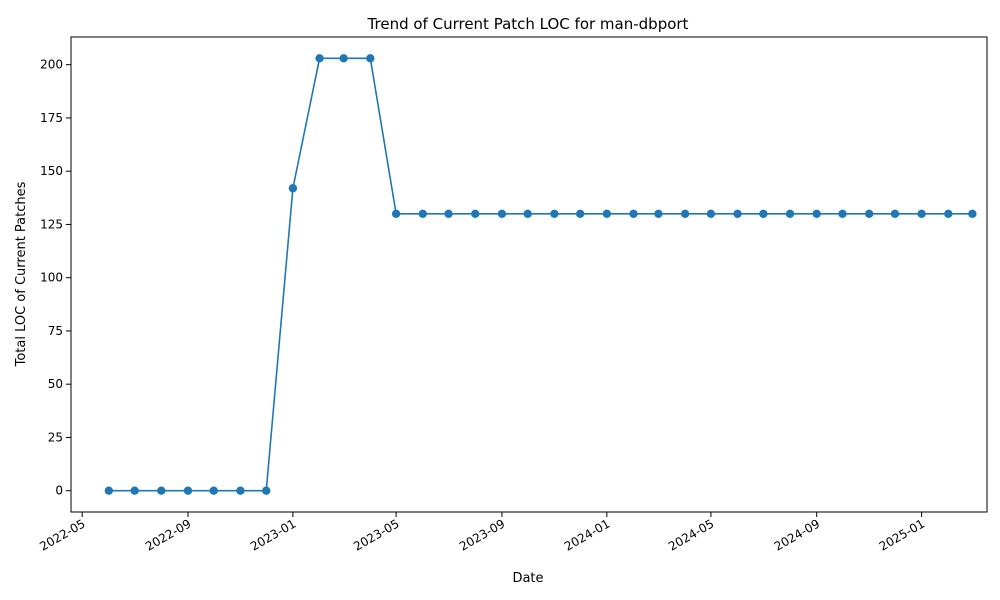  I want to click on y-tick-label: 100, so click(51, 278).